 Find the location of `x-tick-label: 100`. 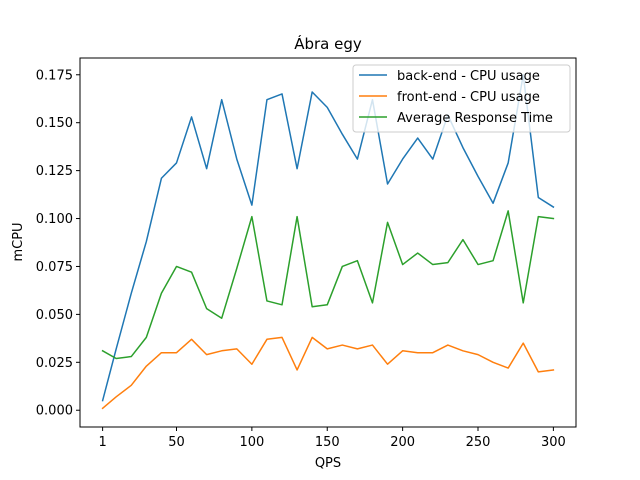

x-tick-label: 100 is located at coordinates (251, 442).